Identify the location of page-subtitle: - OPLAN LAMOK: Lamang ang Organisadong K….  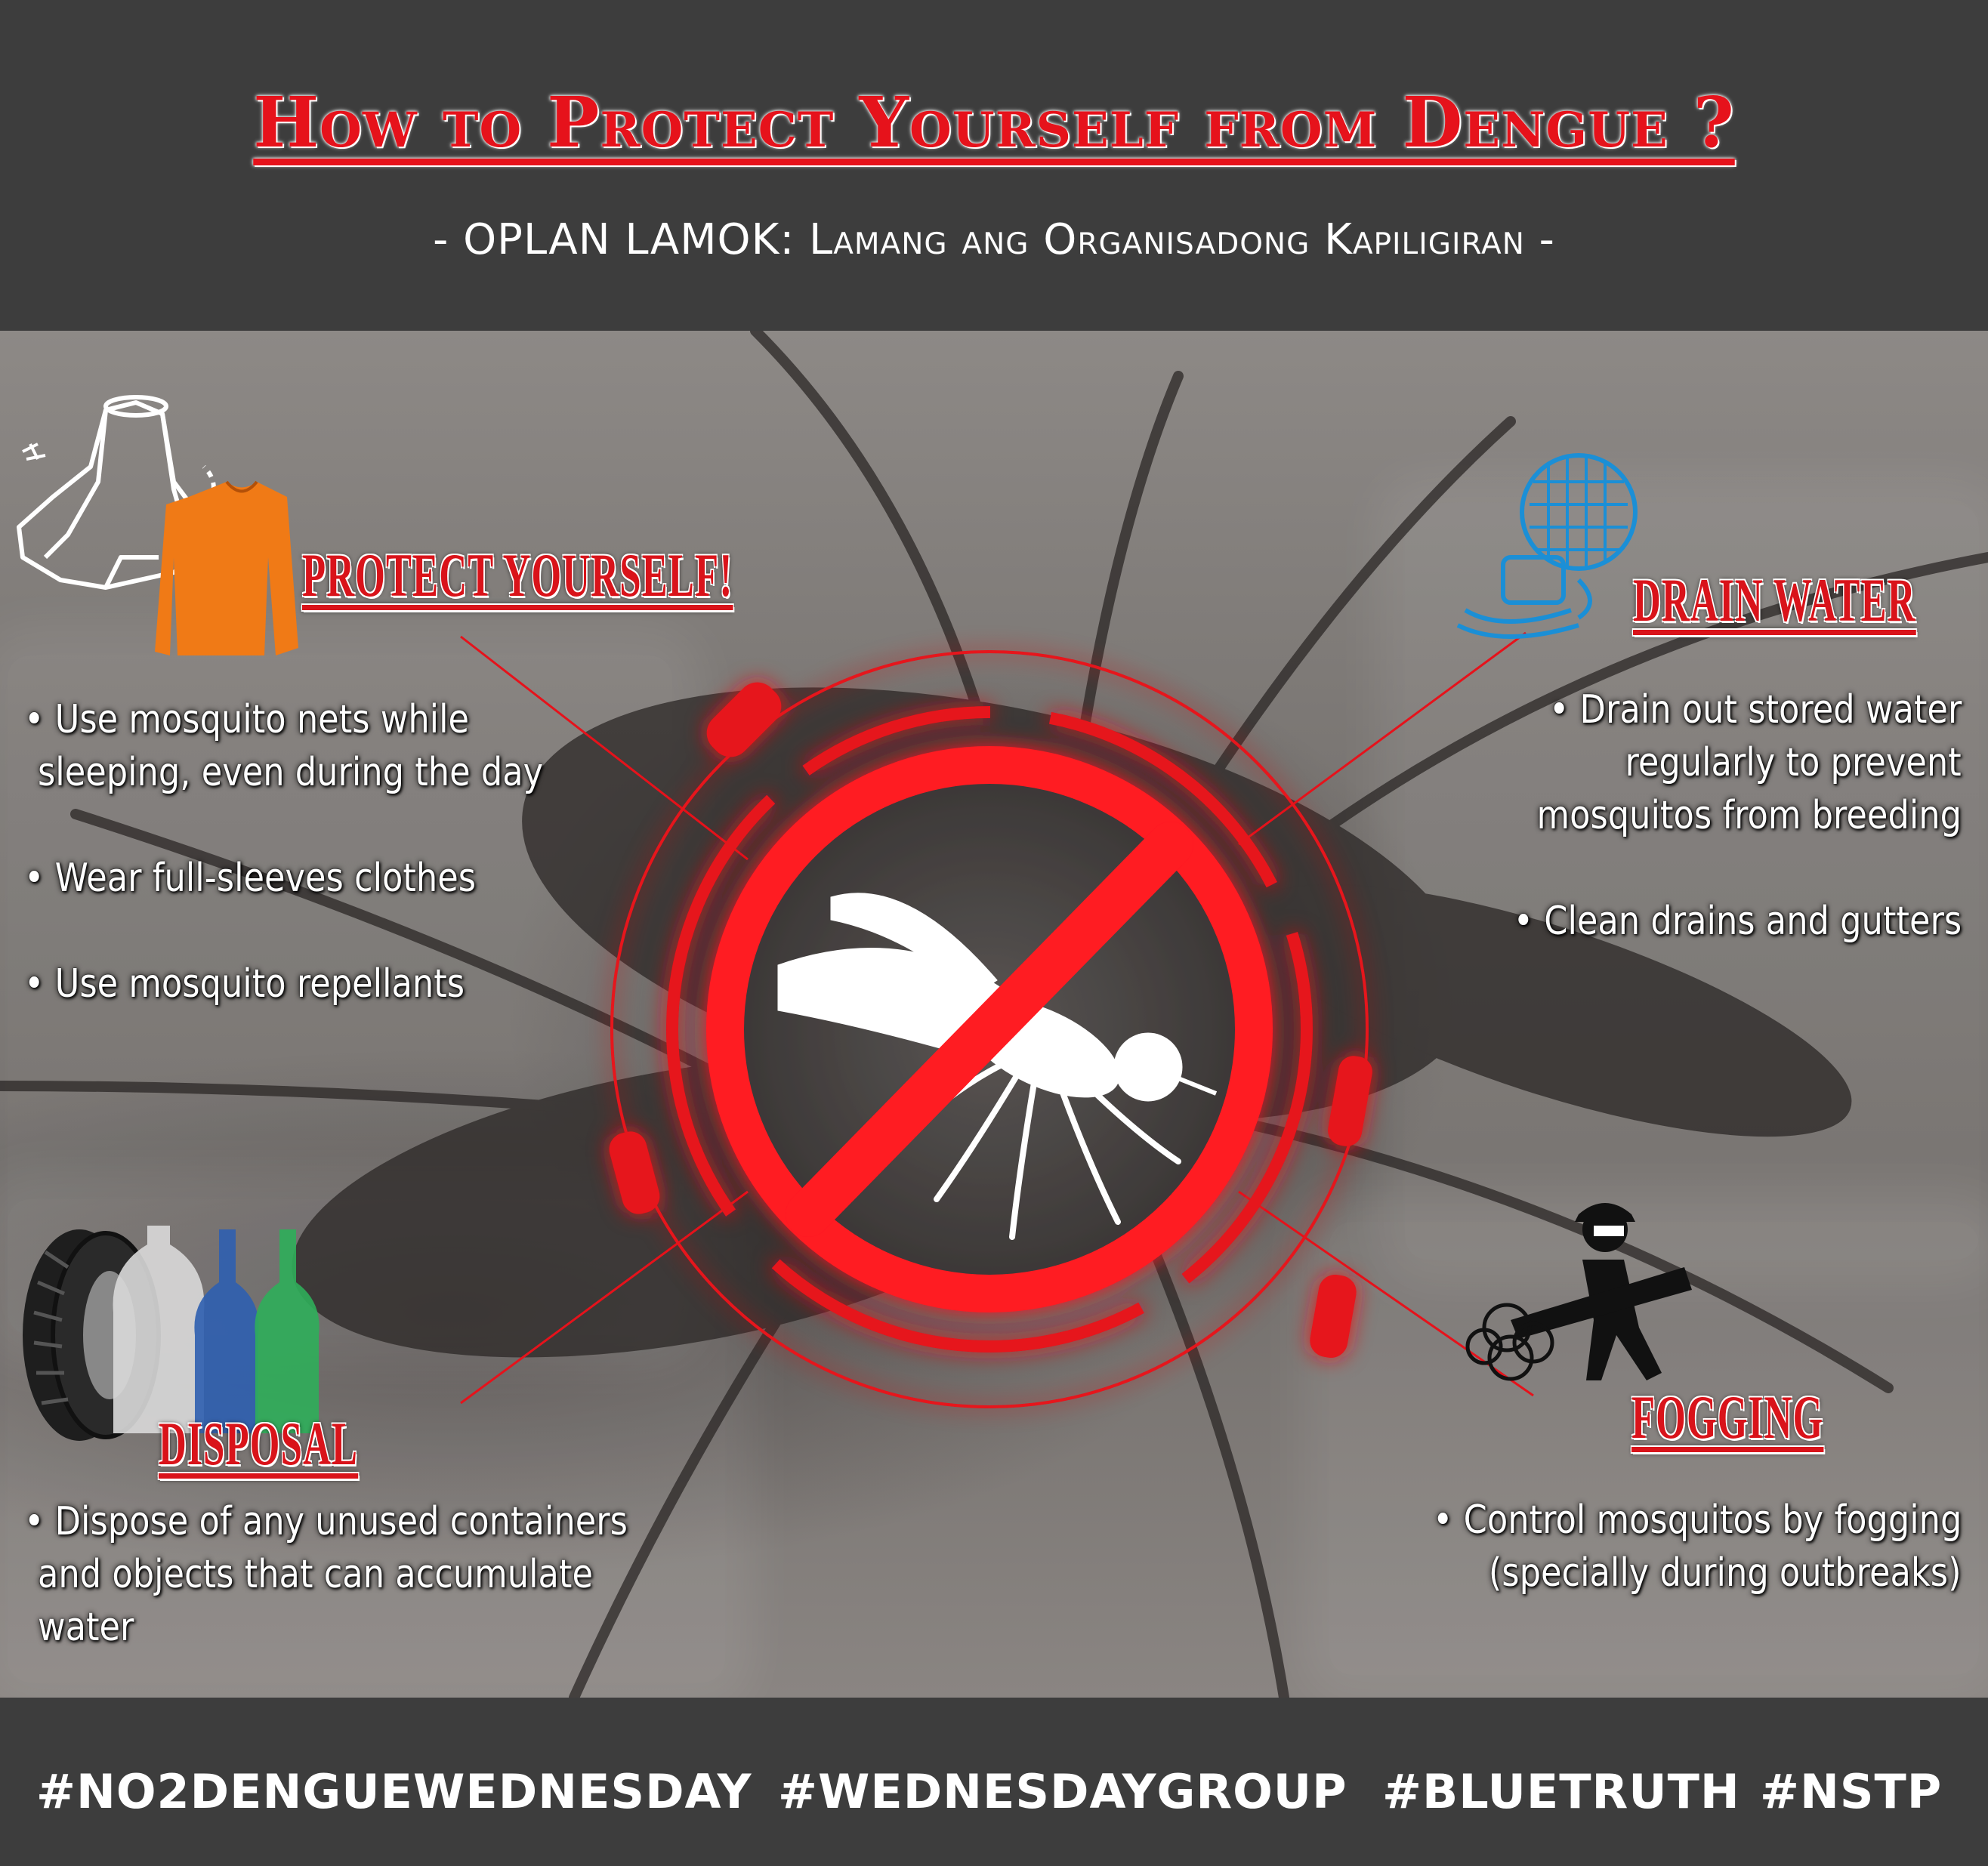
(994, 240).